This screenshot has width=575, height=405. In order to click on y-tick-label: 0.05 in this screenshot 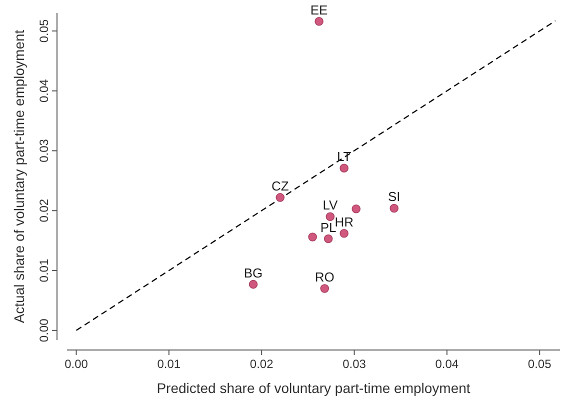, I will do `click(44, 30)`.